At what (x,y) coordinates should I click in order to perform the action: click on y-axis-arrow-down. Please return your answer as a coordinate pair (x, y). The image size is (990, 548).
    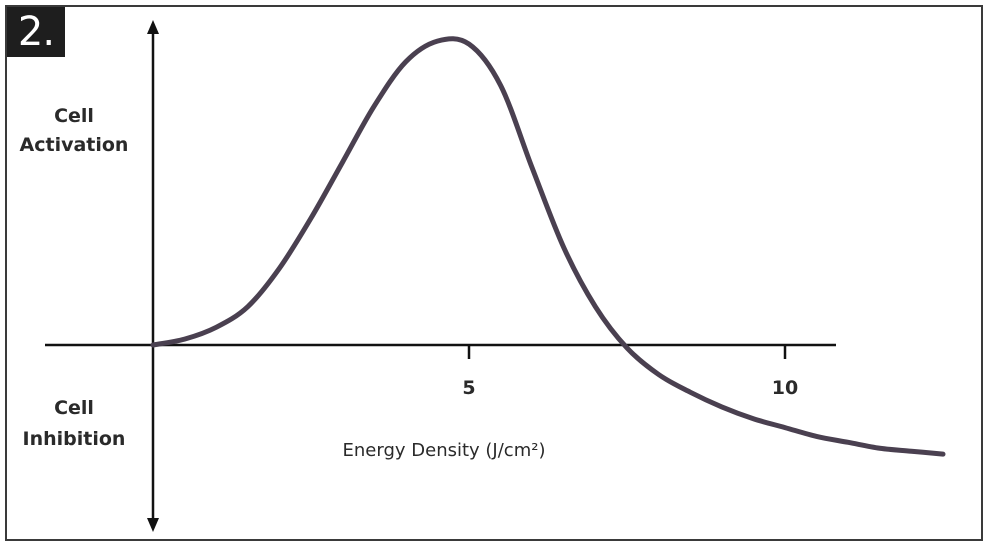
    Looking at the image, I should click on (153, 525).